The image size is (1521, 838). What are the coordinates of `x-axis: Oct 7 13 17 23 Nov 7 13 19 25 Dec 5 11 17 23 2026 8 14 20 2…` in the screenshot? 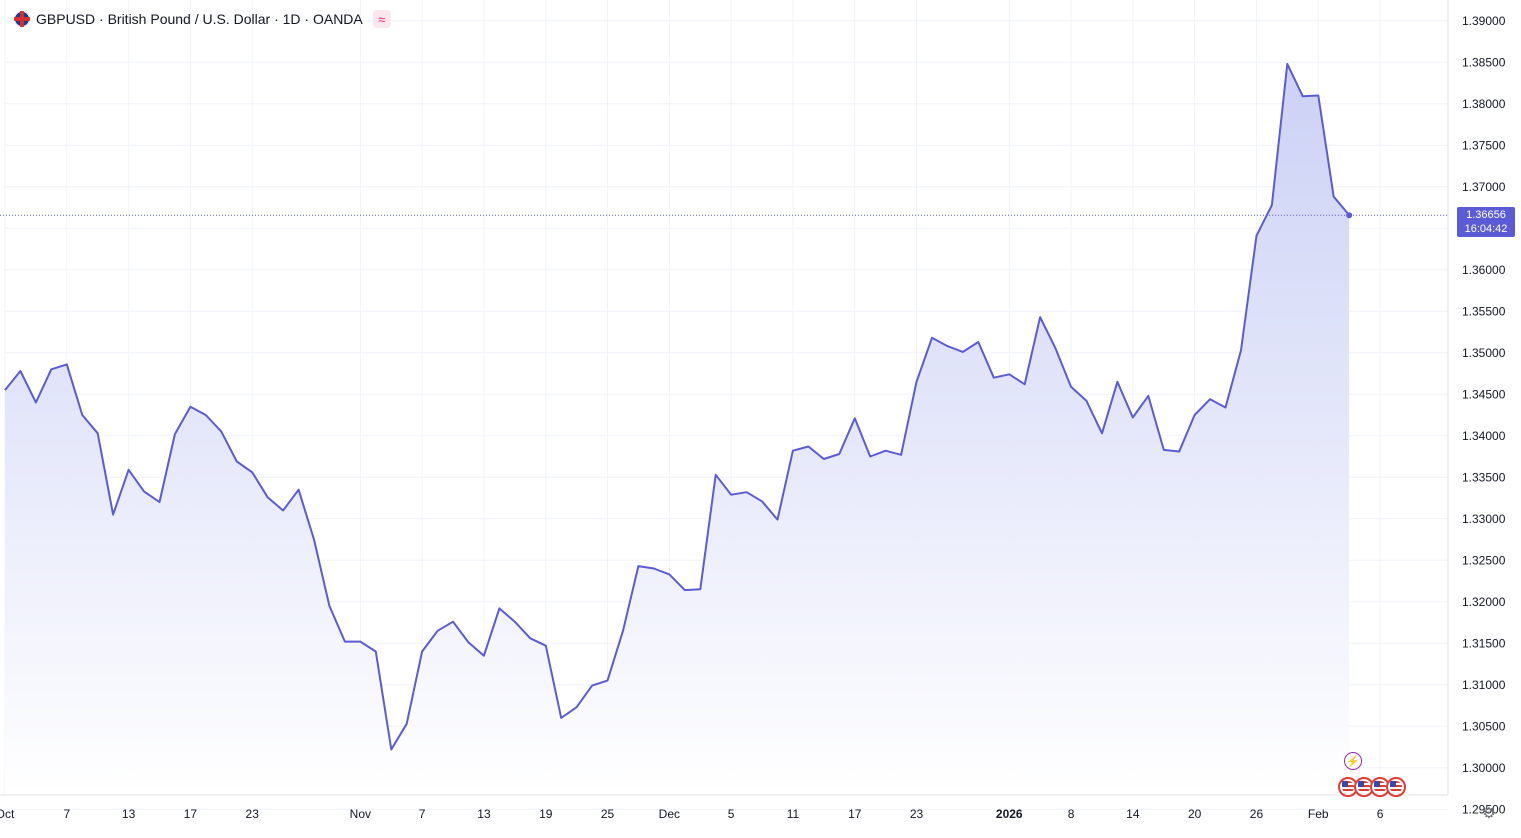 It's located at (724, 807).